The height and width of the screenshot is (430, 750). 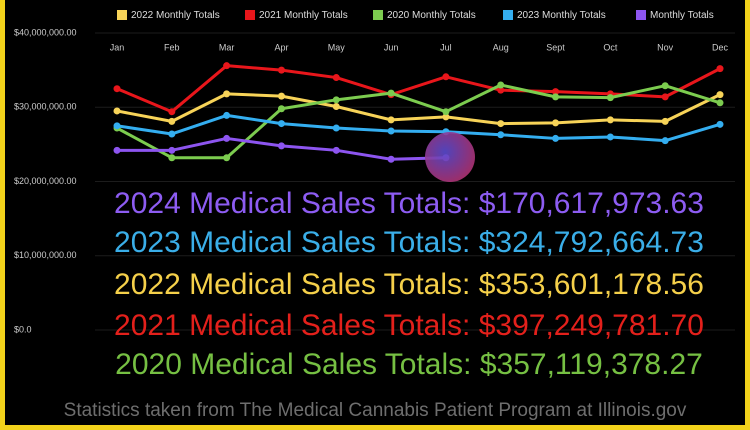 What do you see at coordinates (172, 47) in the screenshot?
I see `x-tick-label: Feb` at bounding box center [172, 47].